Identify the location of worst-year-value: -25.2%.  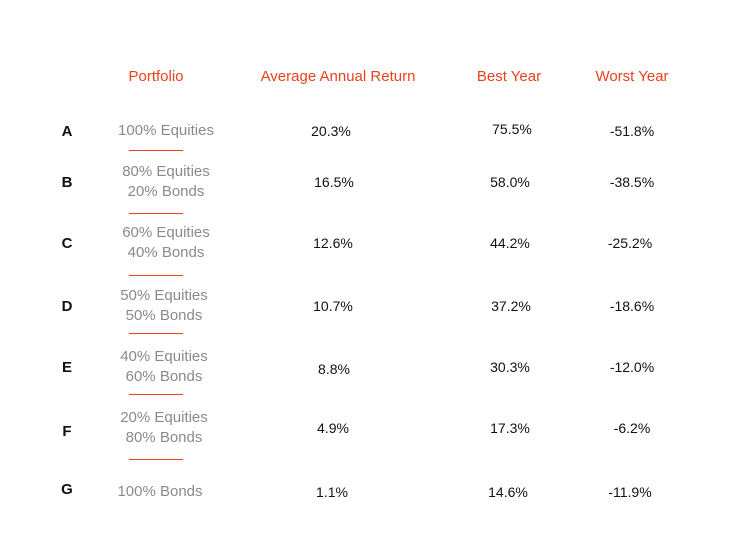
(630, 243).